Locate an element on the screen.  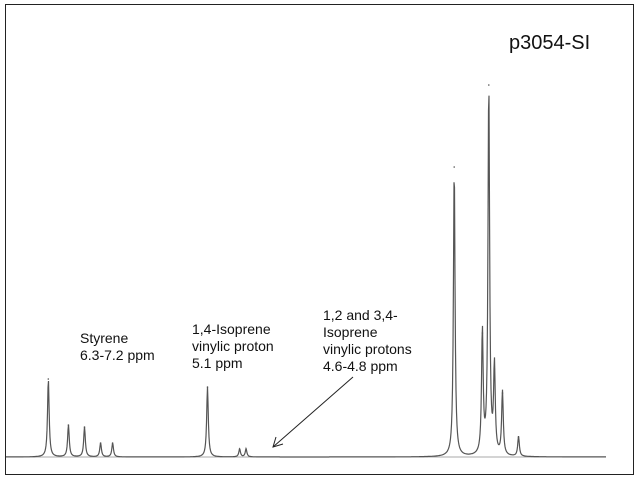
annotation-12-34-isoprene-line-3: vinylic protons is located at coordinates (367, 349).